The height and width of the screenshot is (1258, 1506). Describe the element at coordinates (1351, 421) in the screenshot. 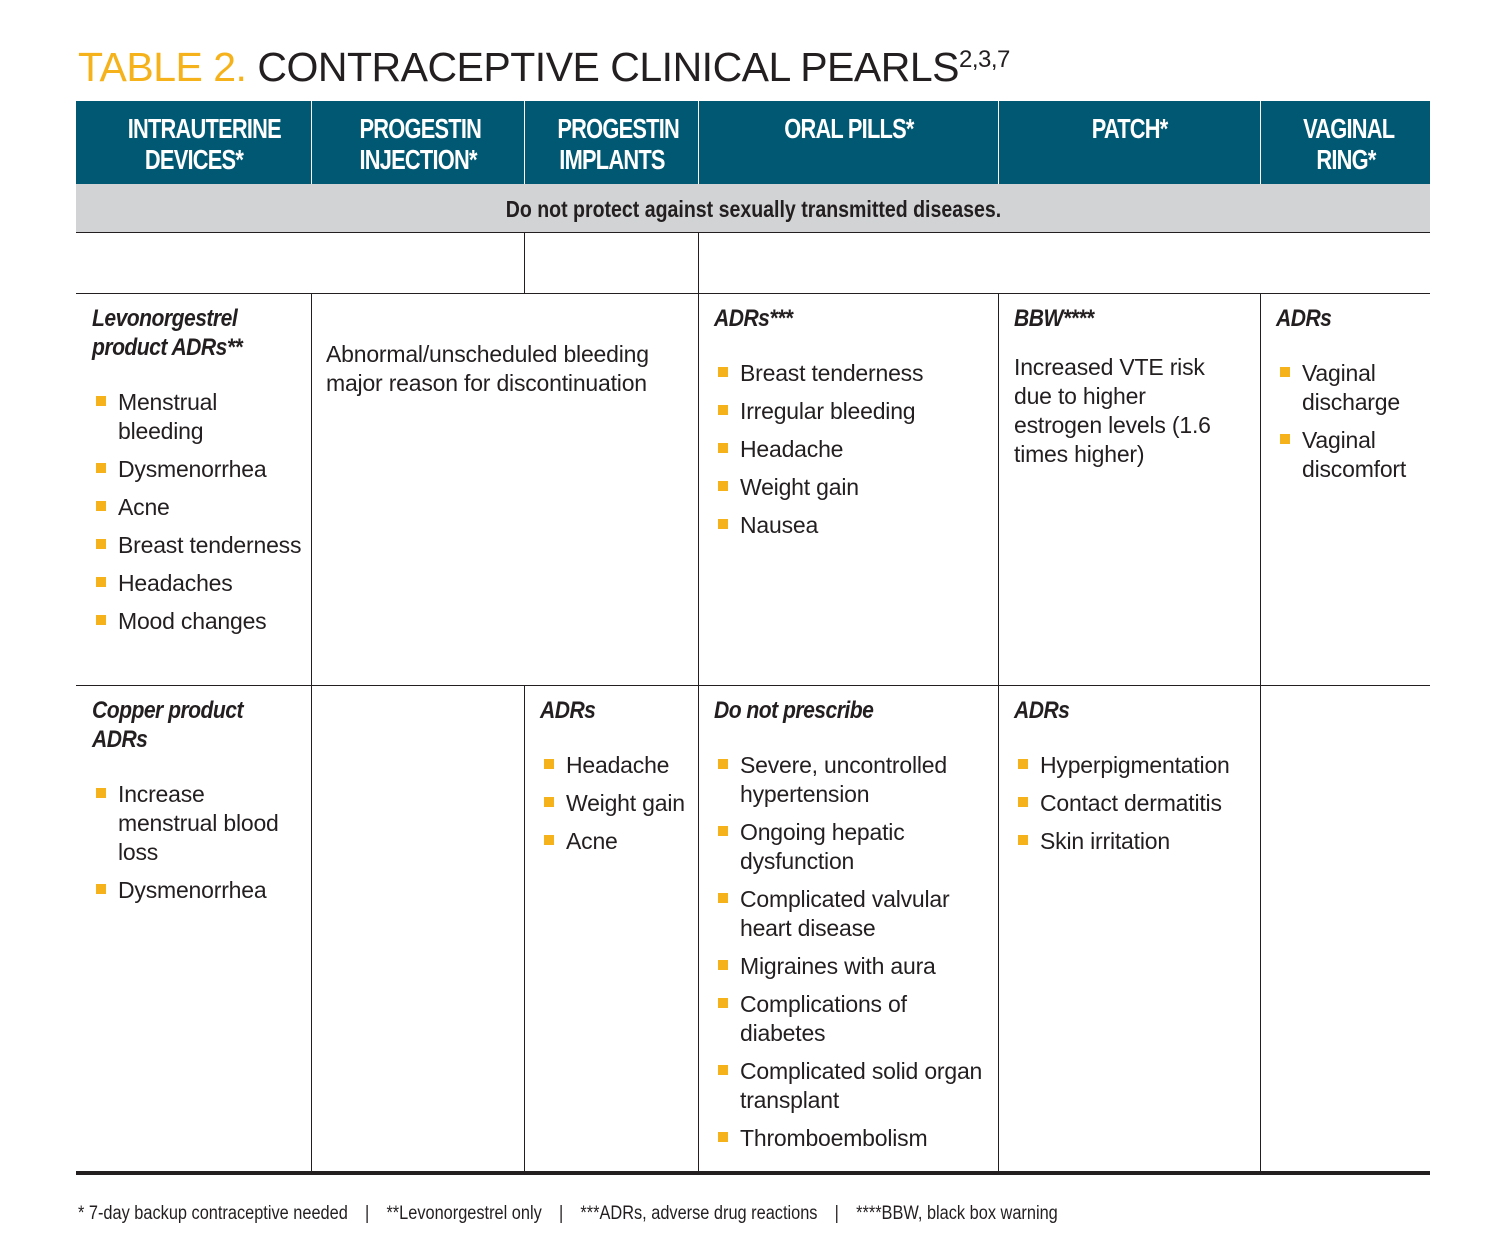

I see `bullet-list: Vaginal discharge Vaginal discomfort` at that location.